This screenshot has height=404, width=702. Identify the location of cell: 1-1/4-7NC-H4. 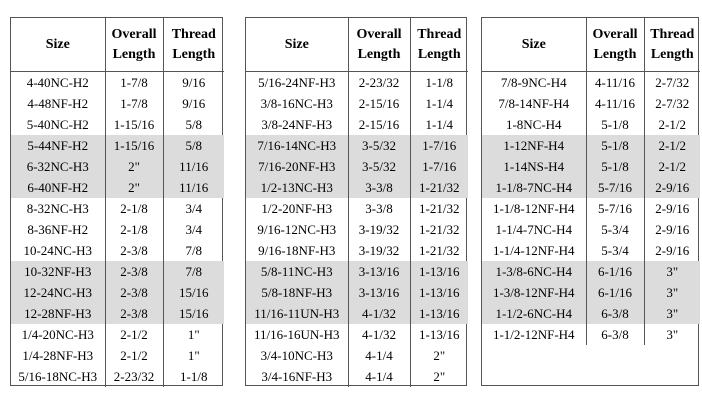
(534, 229).